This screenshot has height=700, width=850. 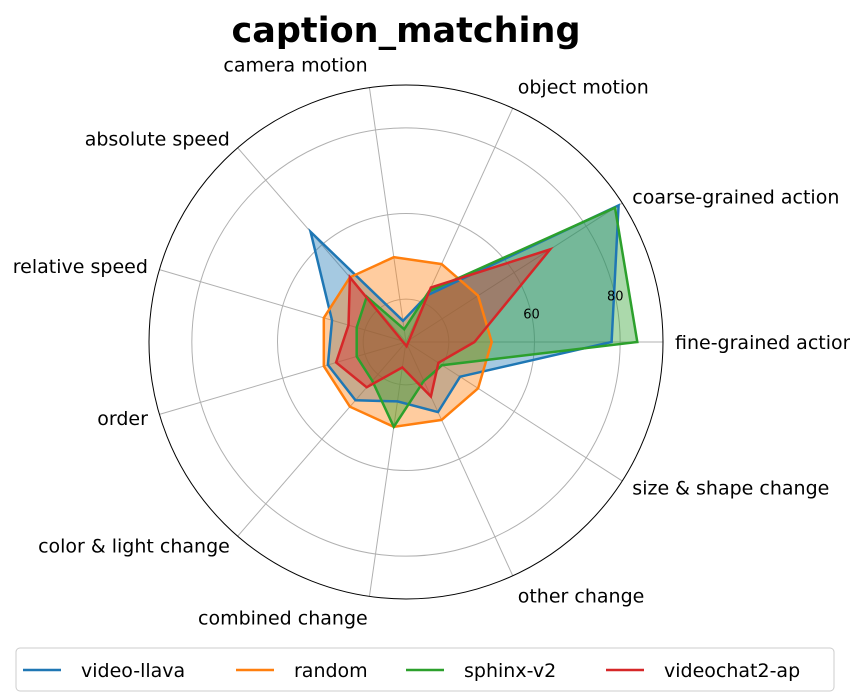 I want to click on legend-label: sphinx-v2, so click(x=510, y=671).